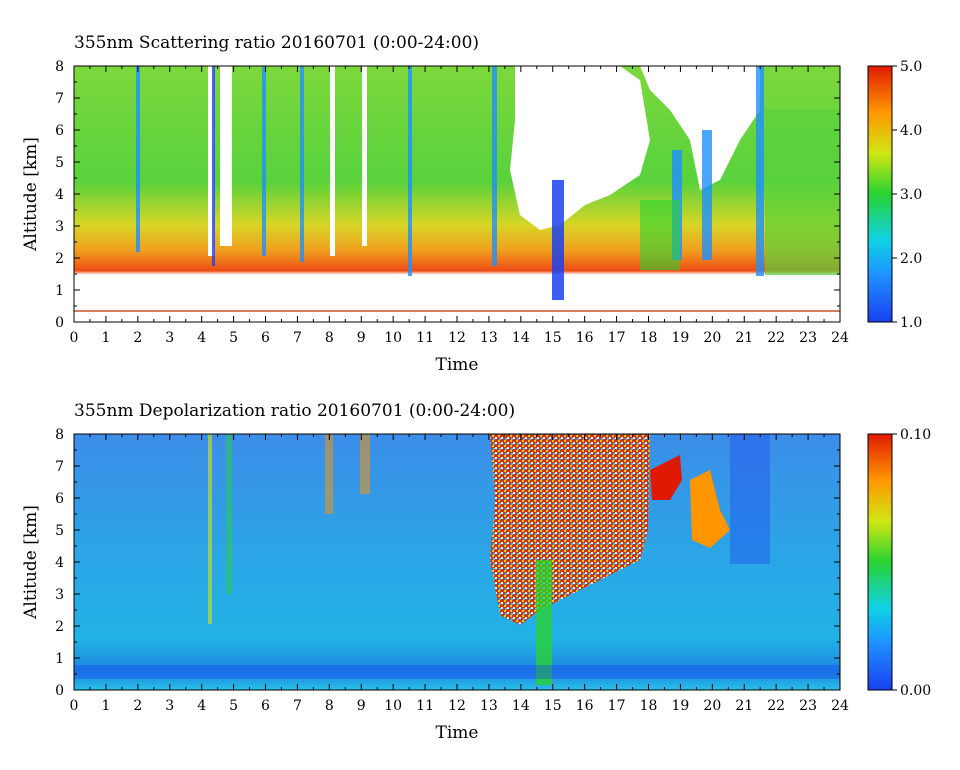  Describe the element at coordinates (137, 706) in the screenshot. I see `x-tick-label: 2` at that location.